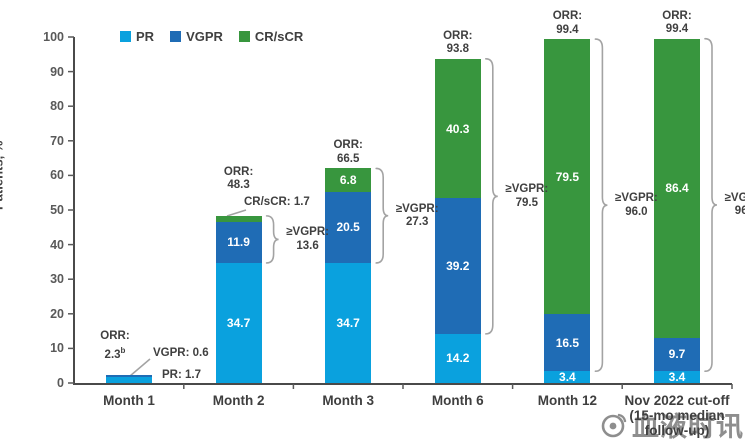  What do you see at coordinates (57, 175) in the screenshot?
I see `y-tick-label: 60` at bounding box center [57, 175].